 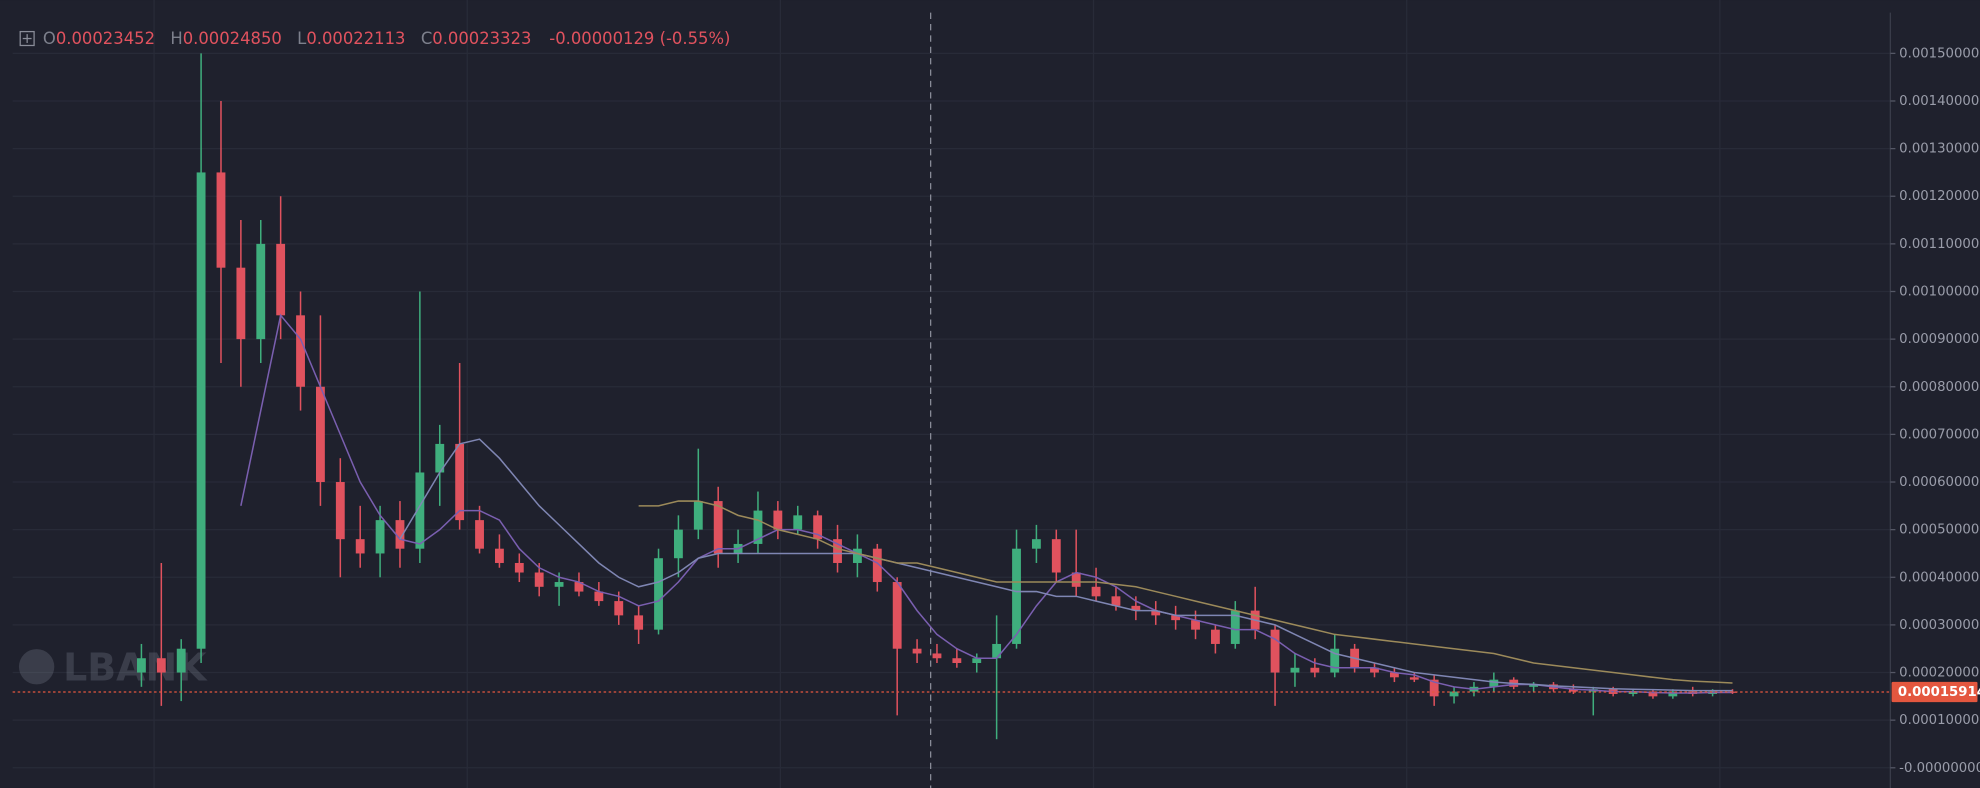 I want to click on y-tick-label: 0.00080000, so click(x=1939, y=387).